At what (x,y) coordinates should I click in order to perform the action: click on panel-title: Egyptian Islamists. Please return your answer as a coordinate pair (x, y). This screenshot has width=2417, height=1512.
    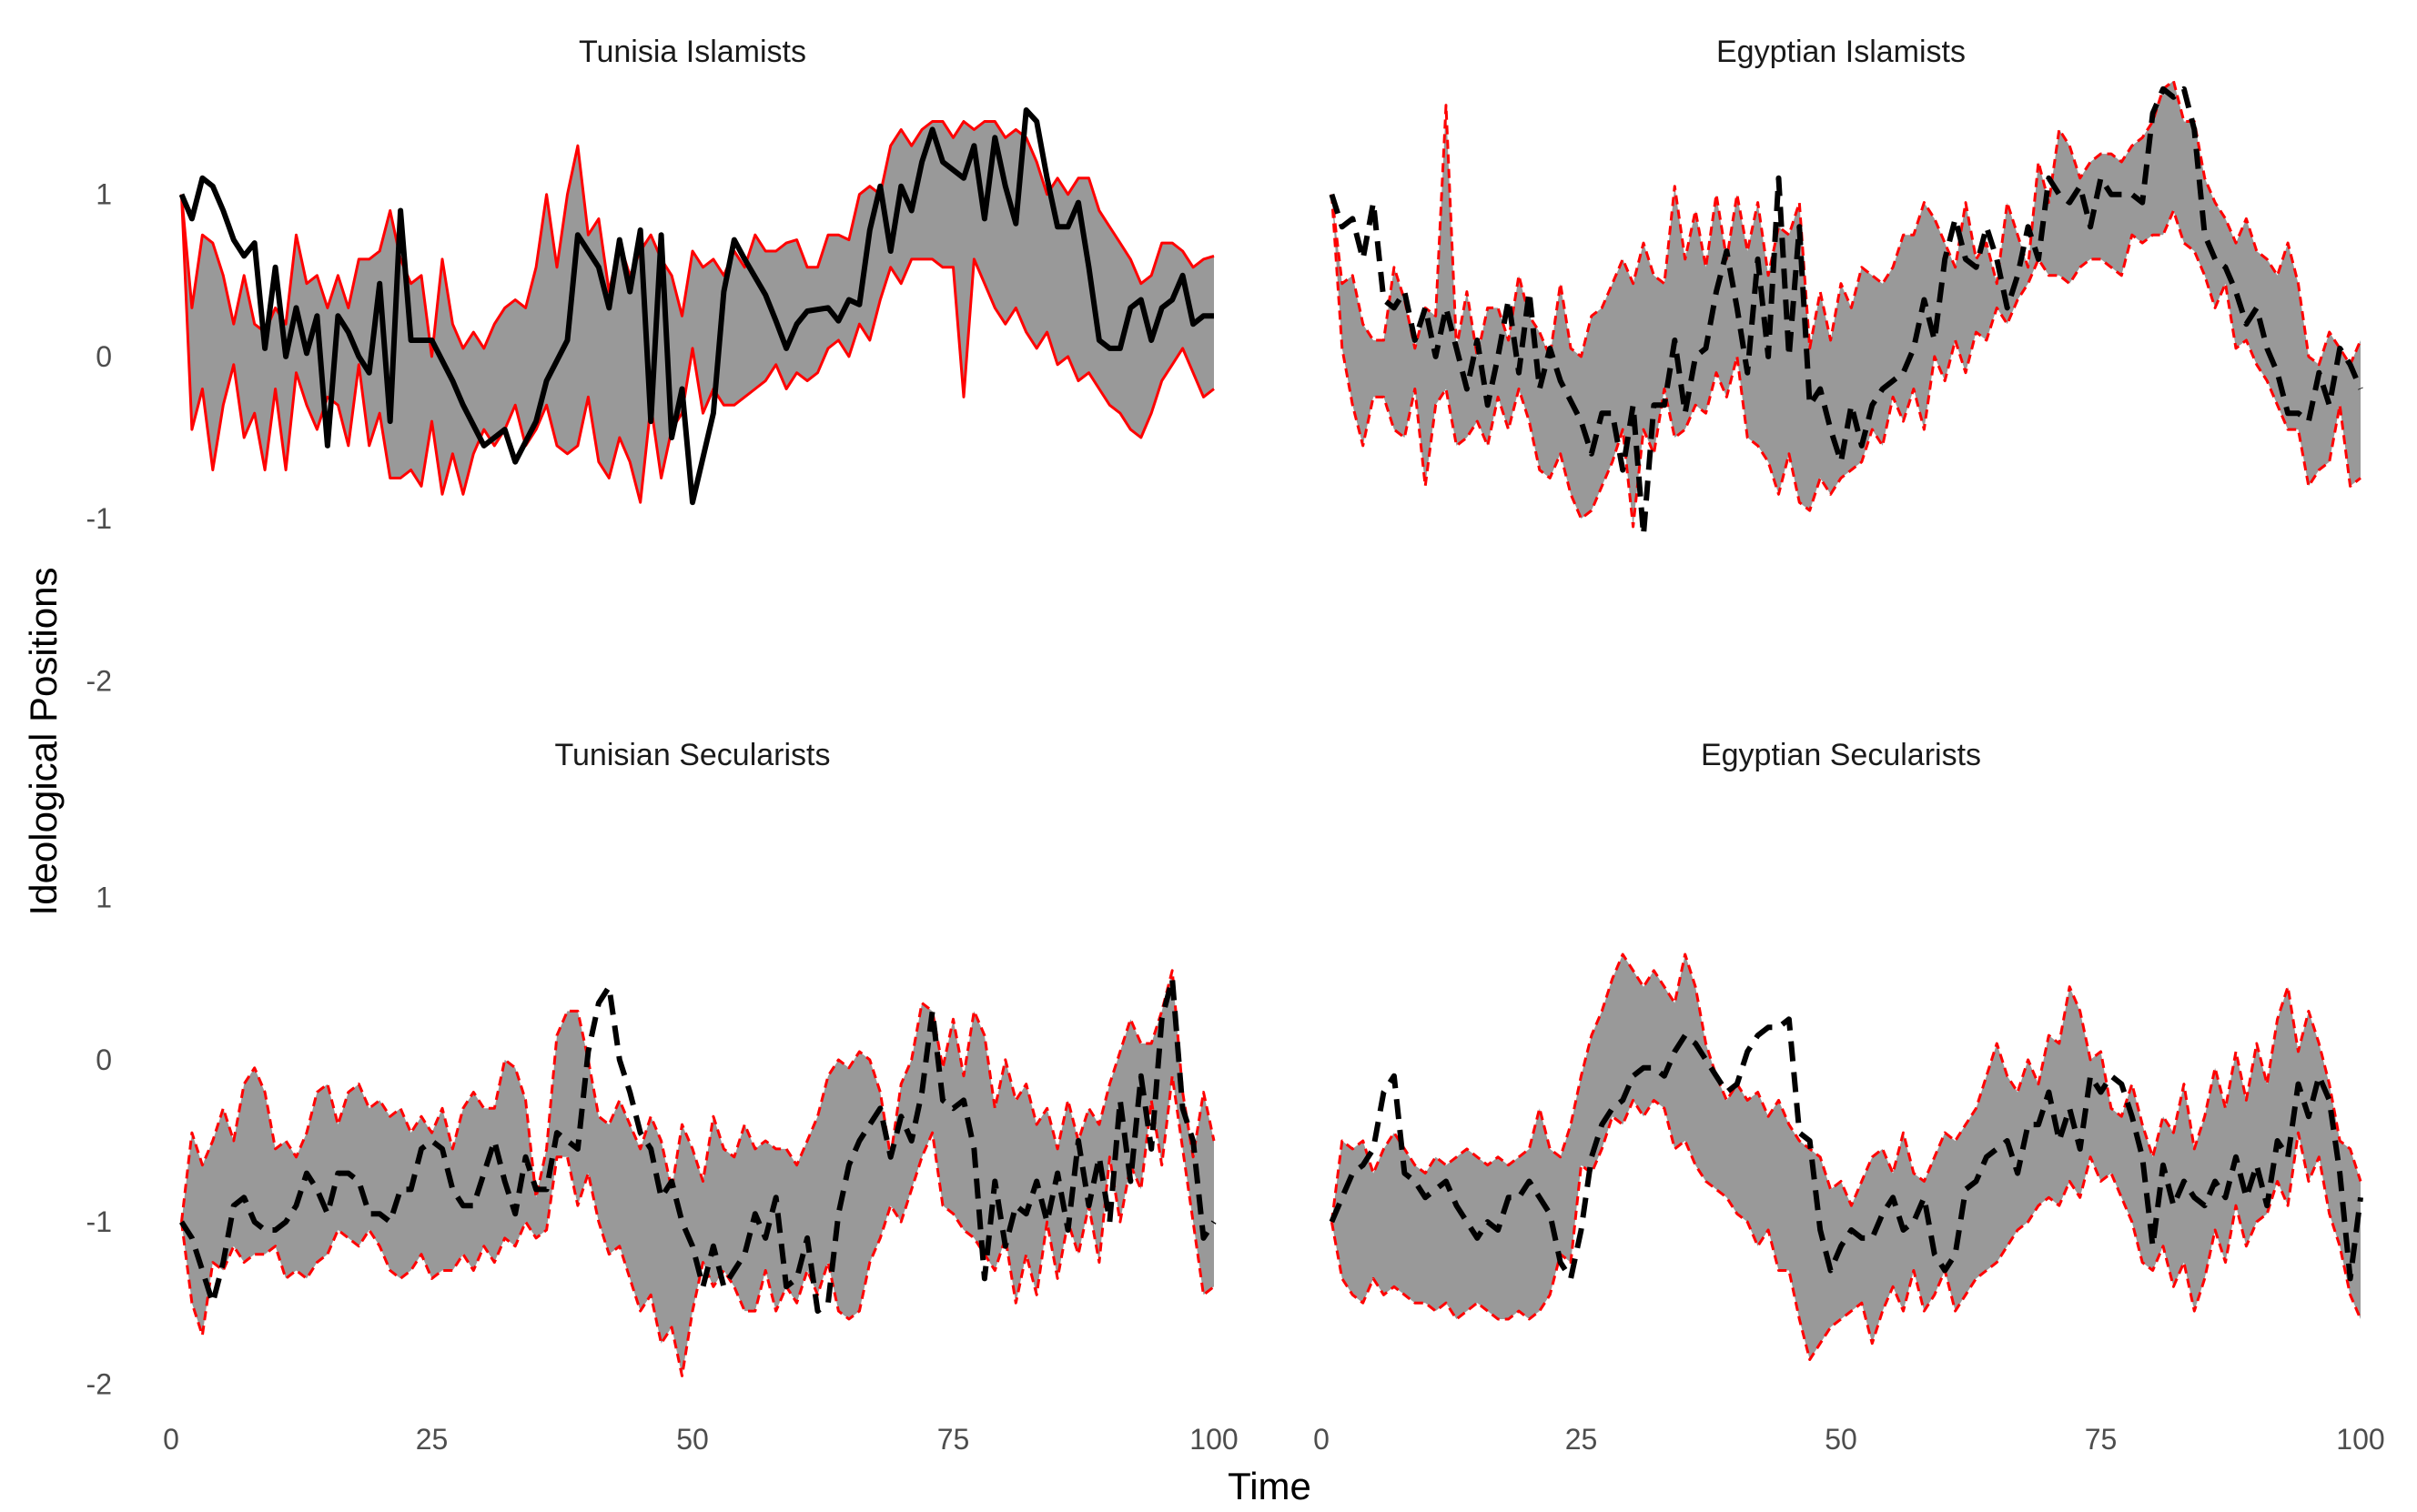
    Looking at the image, I should click on (1841, 52).